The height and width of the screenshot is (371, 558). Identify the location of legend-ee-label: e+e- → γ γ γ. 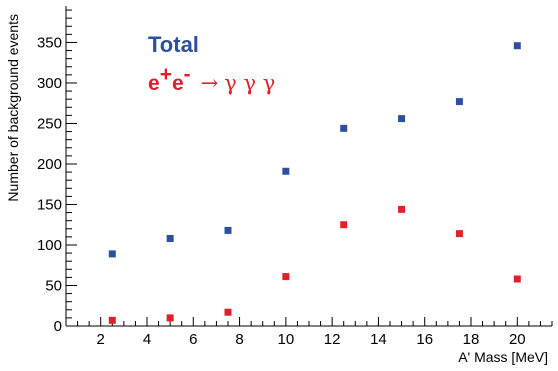
(211, 79).